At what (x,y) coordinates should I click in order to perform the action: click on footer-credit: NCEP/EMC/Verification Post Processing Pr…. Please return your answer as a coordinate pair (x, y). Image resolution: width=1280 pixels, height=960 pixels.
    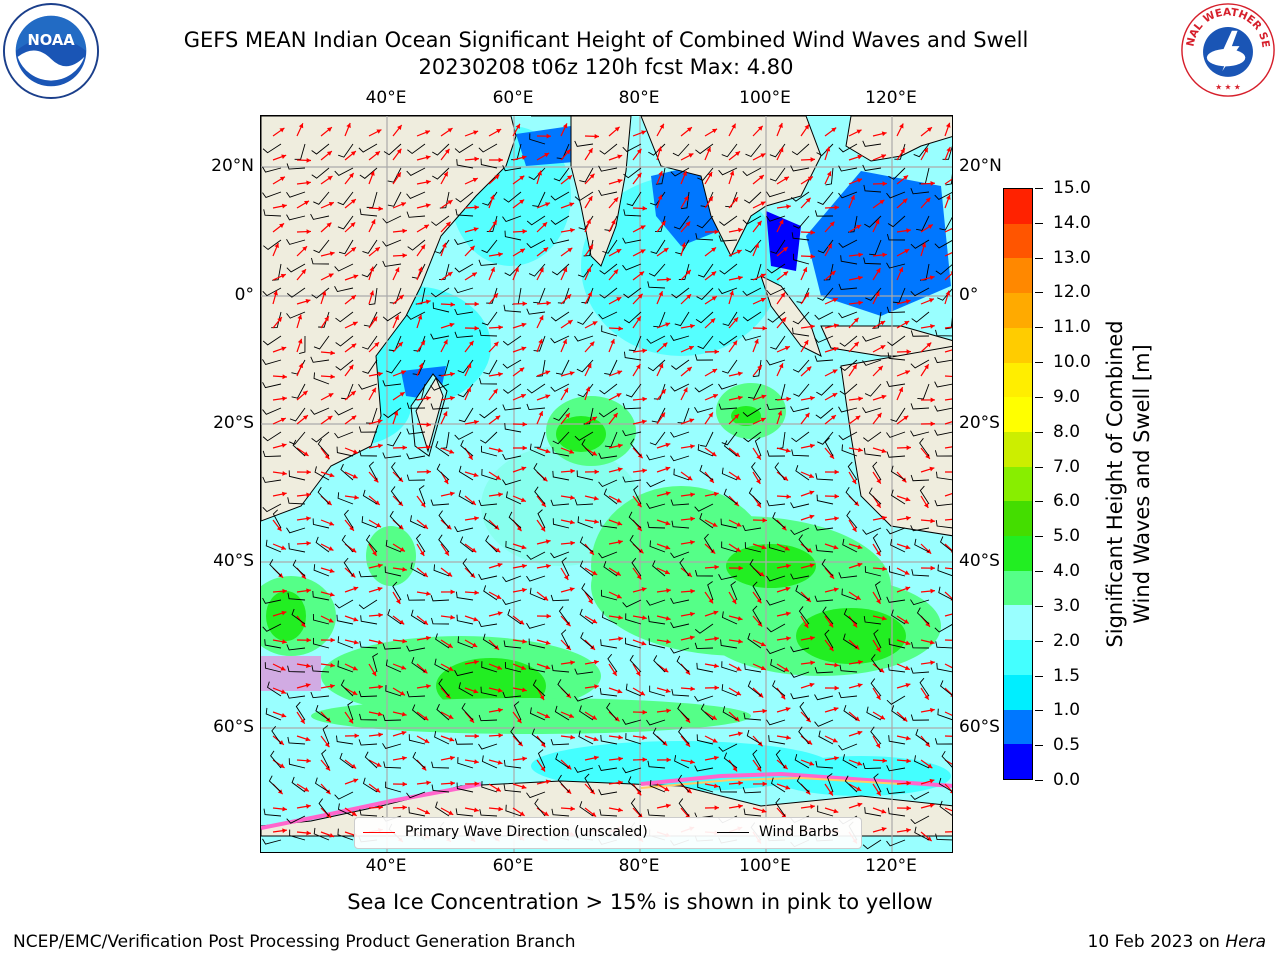
    Looking at the image, I should click on (294, 942).